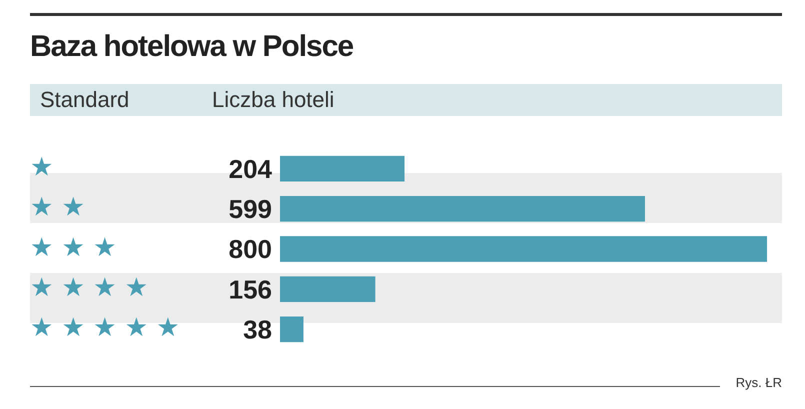 Image resolution: width=805 pixels, height=409 pixels. Describe the element at coordinates (192, 47) in the screenshot. I see `chart-title: Baza hotelowa w Polsce` at that location.